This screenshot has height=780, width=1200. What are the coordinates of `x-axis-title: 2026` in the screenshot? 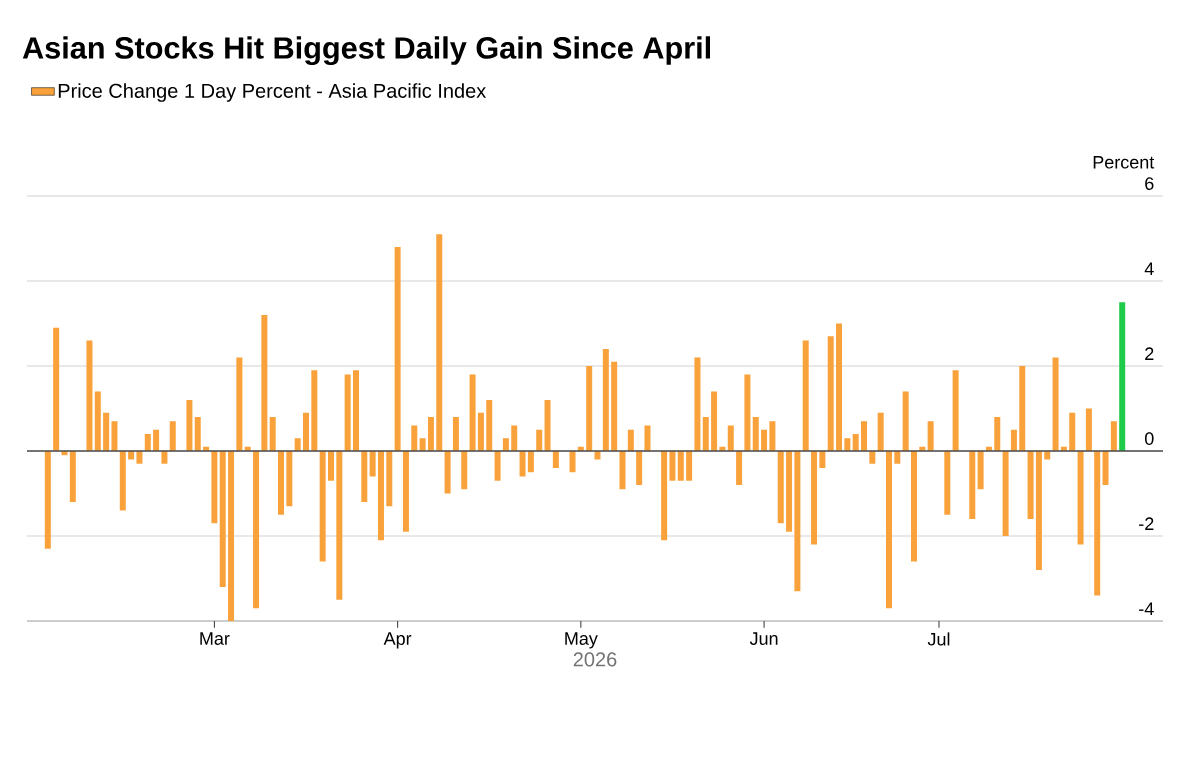 It's located at (595, 659).